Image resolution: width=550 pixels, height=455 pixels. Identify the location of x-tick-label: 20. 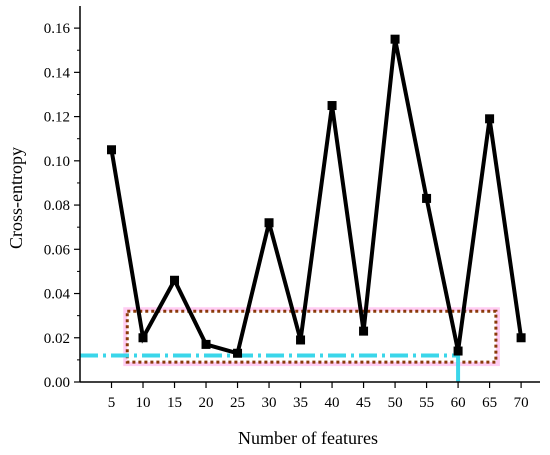
(206, 403).